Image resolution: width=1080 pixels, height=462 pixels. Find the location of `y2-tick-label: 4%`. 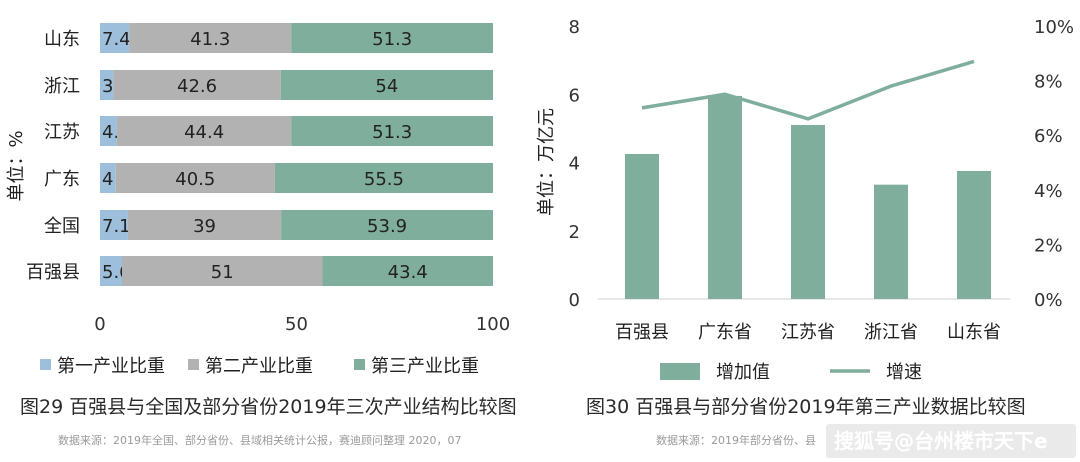

y2-tick-label: 4% is located at coordinates (1048, 191).